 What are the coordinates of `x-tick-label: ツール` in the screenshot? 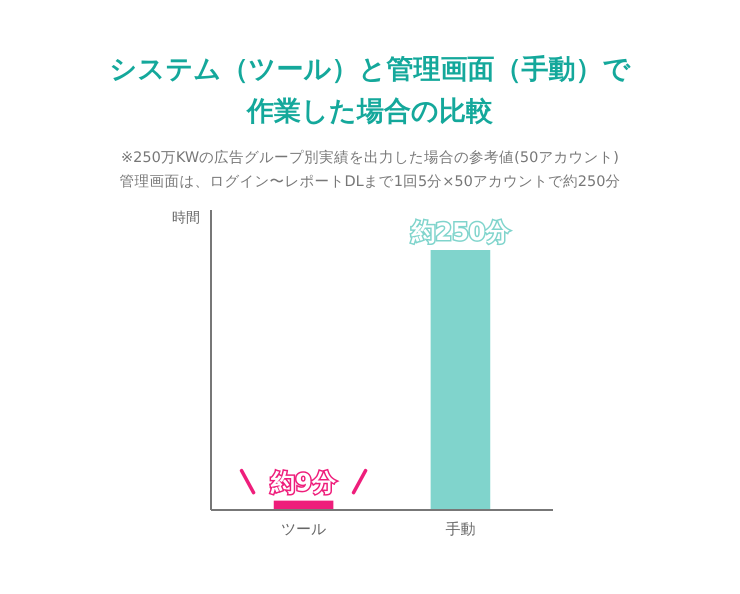 It's located at (303, 529).